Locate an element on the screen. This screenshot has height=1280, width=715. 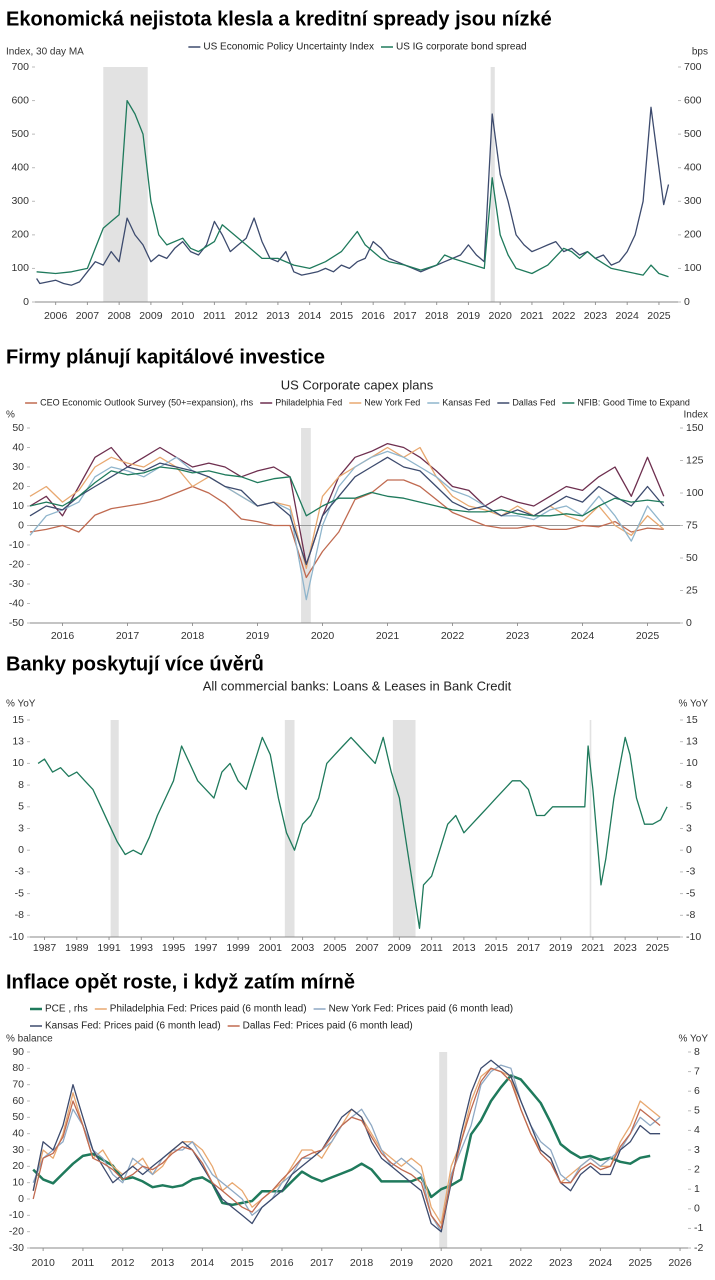
x-tick-label: 2016 is located at coordinates (373, 316).